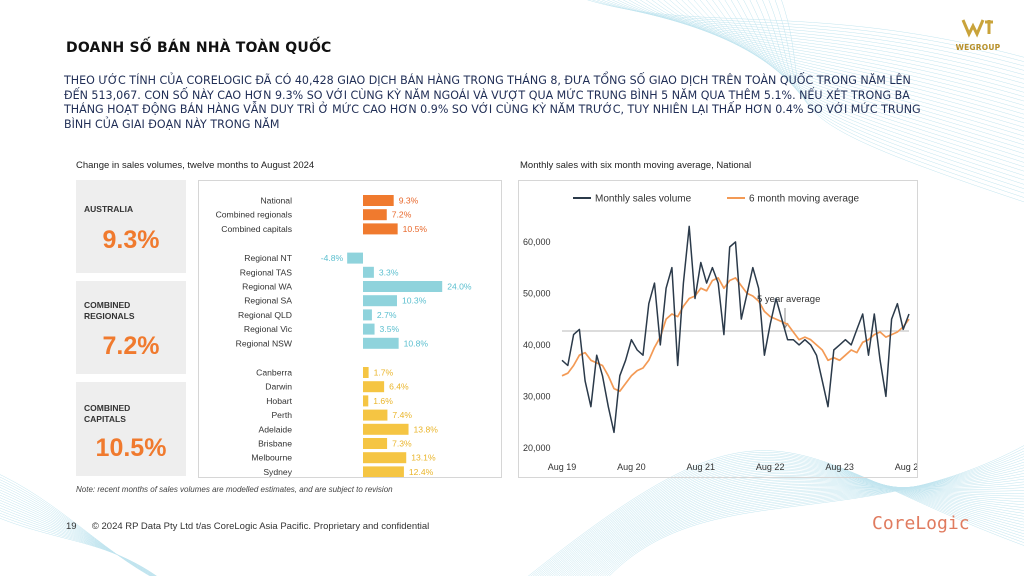 The image size is (1024, 576). I want to click on bar-category-label: Adelaide, so click(276, 429).